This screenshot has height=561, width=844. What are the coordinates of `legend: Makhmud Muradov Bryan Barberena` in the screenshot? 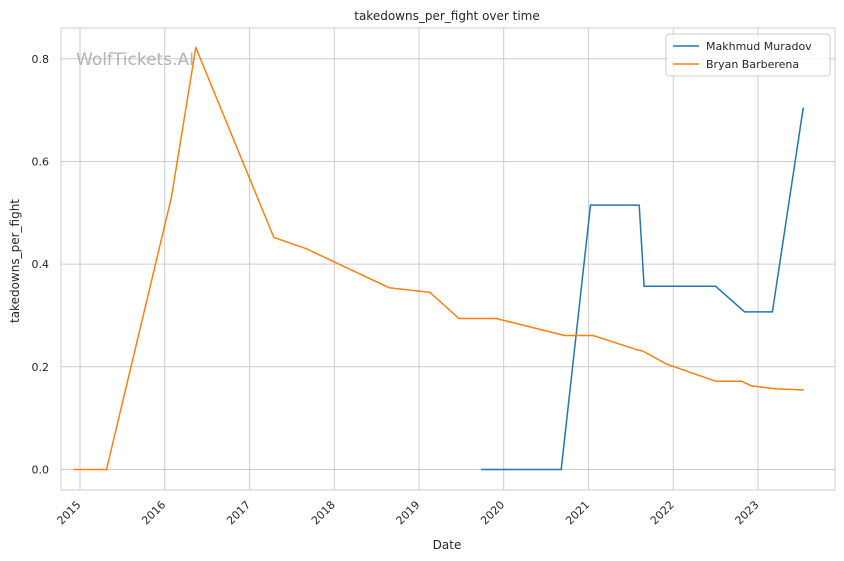 It's located at (748, 55).